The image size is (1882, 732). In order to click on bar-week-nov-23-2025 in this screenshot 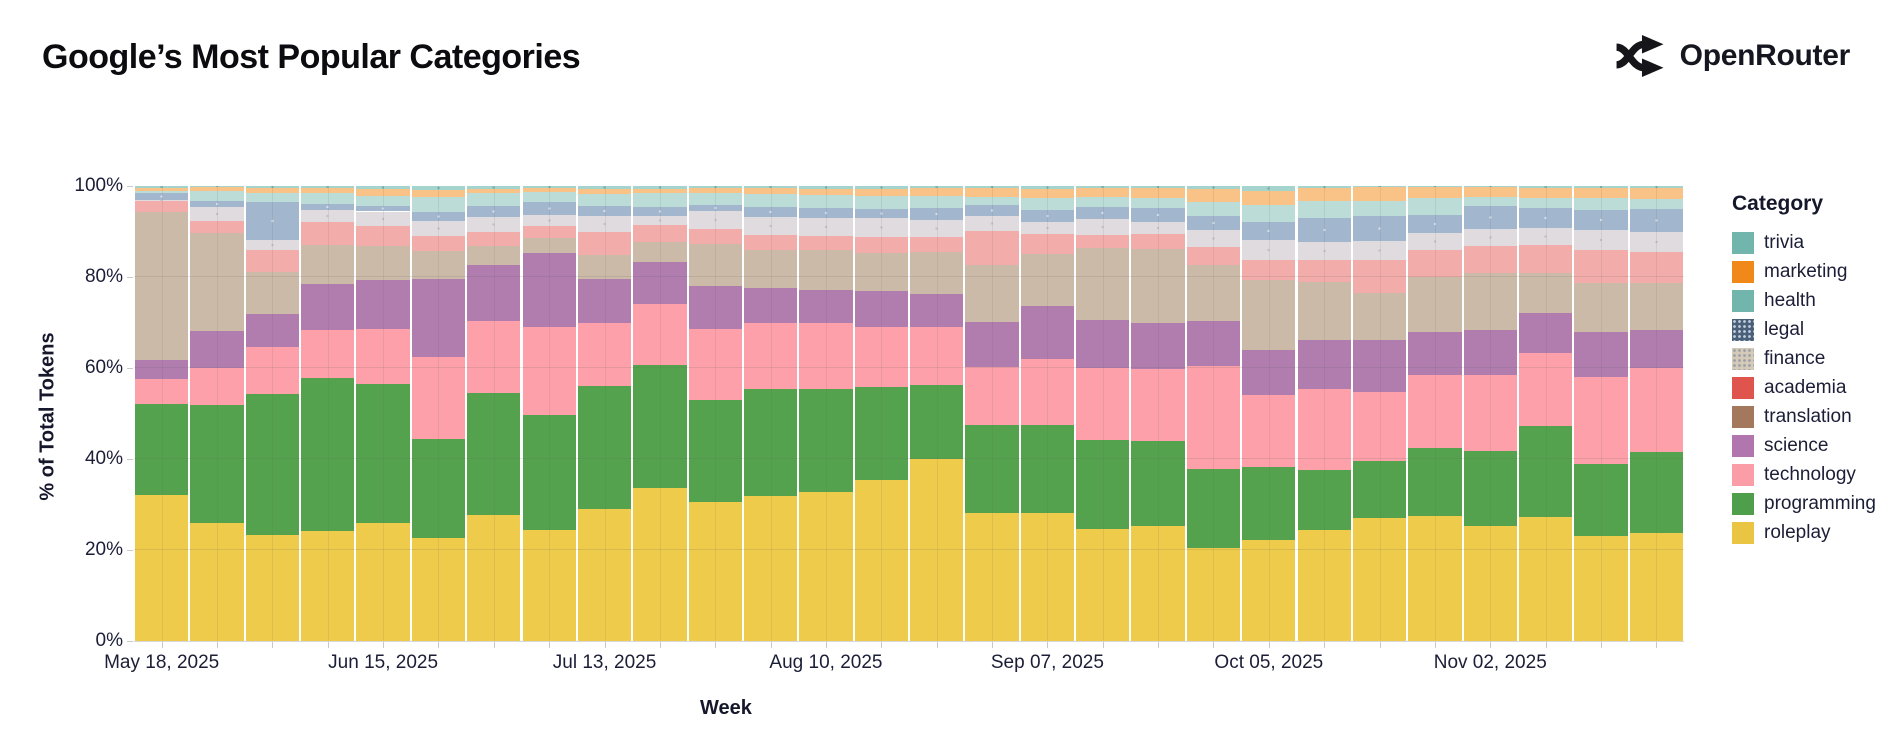, I will do `click(1656, 413)`.